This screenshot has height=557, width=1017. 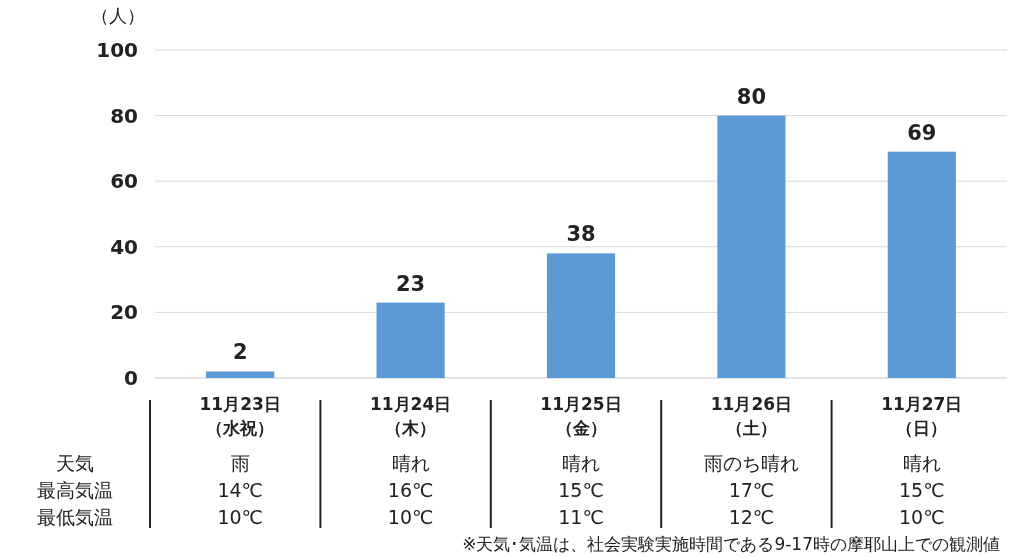 What do you see at coordinates (751, 96) in the screenshot?
I see `data-label: 80` at bounding box center [751, 96].